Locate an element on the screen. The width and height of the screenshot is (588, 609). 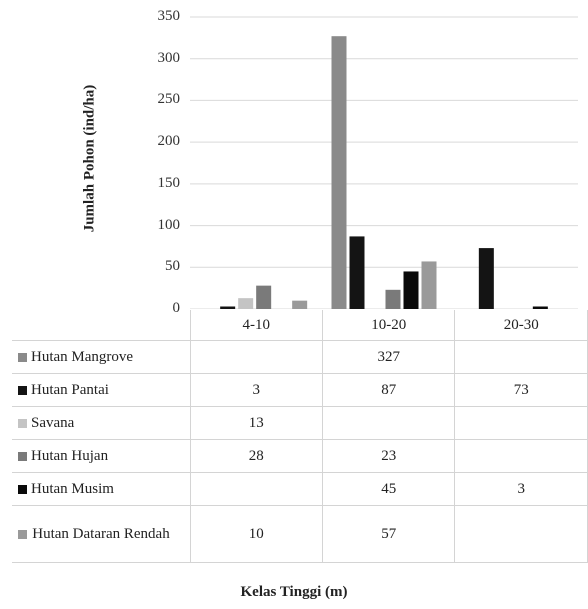
y-tick-label: 50 is located at coordinates (172, 266).